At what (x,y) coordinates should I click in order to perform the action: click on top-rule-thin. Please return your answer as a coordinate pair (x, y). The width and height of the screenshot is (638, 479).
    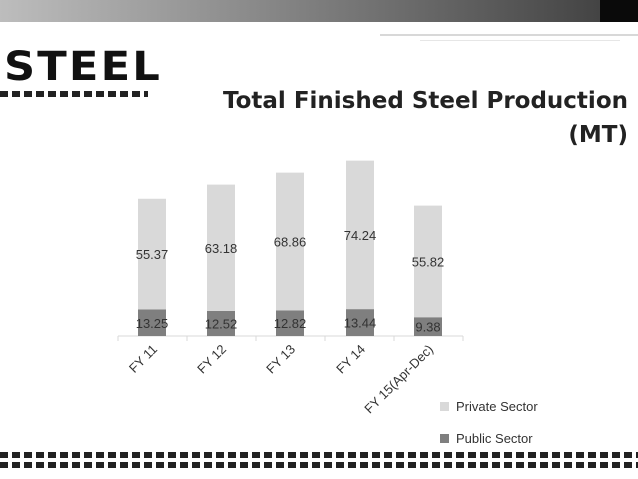
    Looking at the image, I should click on (520, 40).